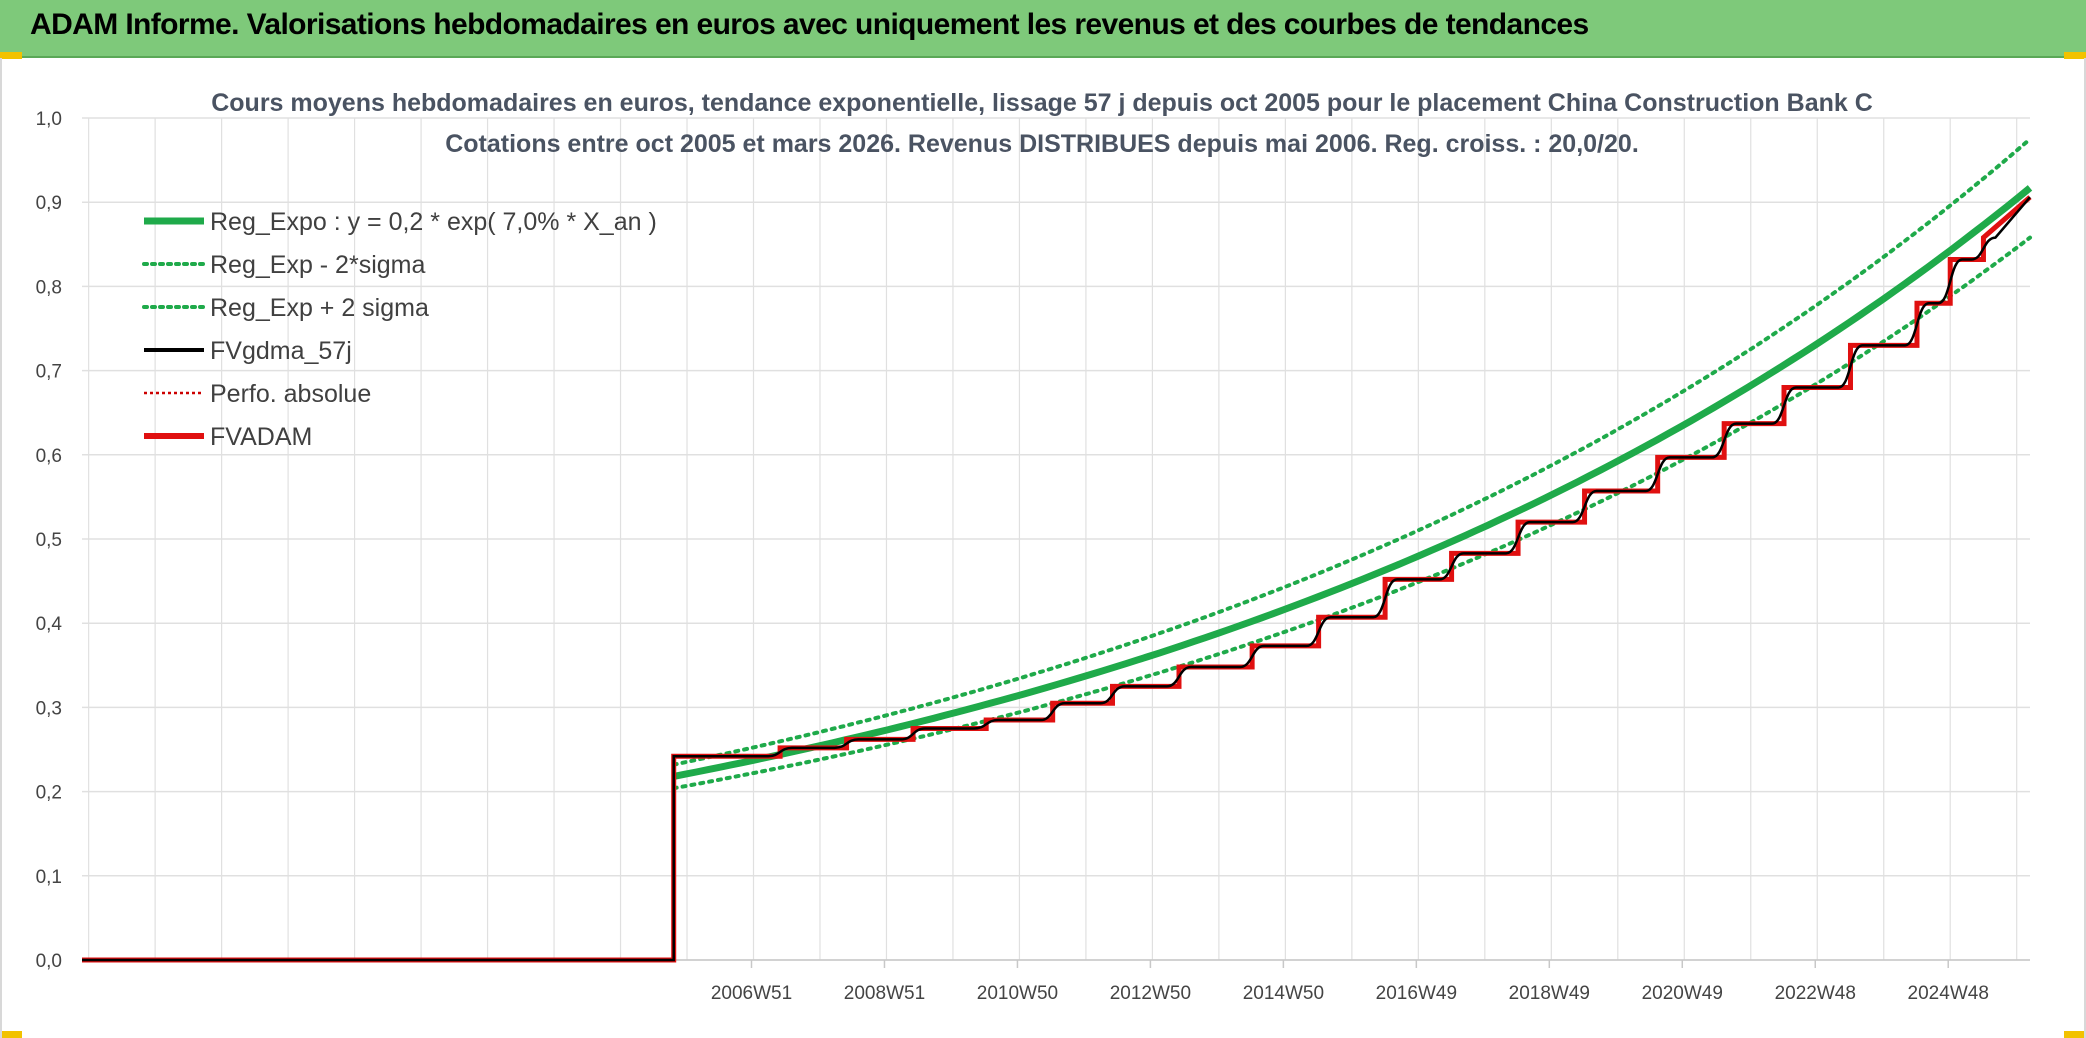 This screenshot has width=2086, height=1038. What do you see at coordinates (49, 119) in the screenshot?
I see `y-tick-label: 1,0` at bounding box center [49, 119].